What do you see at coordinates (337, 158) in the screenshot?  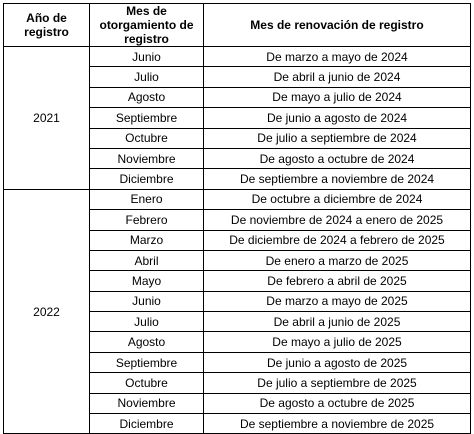 I see `renewal-cell: De agosto a octubre de 2024` at bounding box center [337, 158].